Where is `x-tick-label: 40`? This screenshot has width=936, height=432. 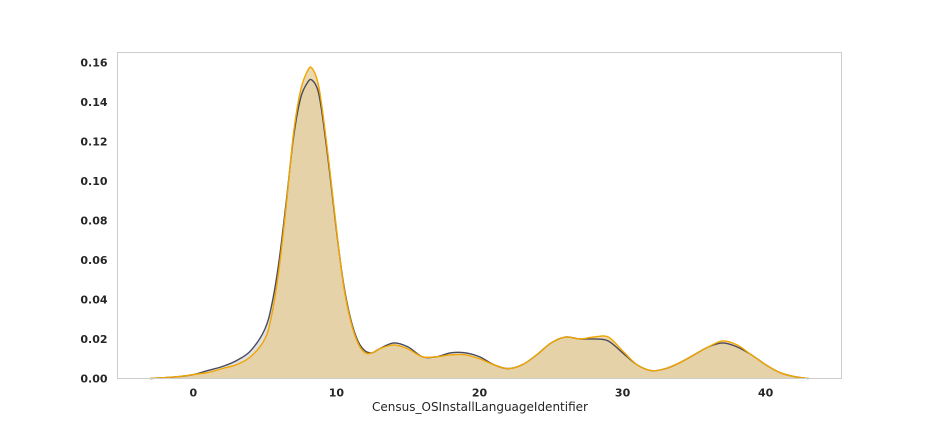 x-tick-label: 40 is located at coordinates (766, 393).